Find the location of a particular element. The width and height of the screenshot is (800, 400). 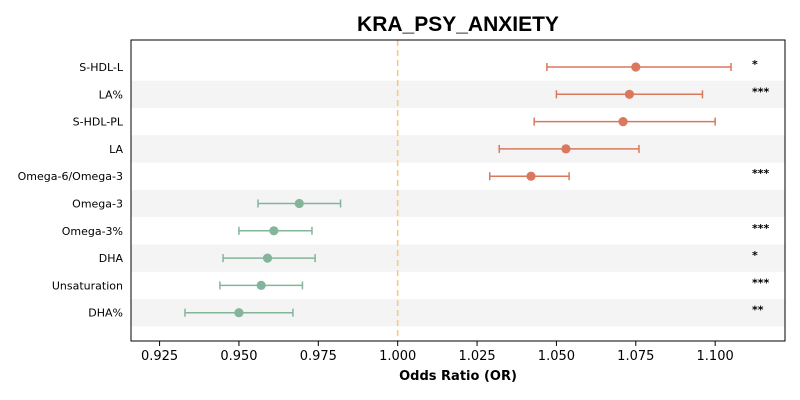

x-tick-label: 1.075 is located at coordinates (635, 356).